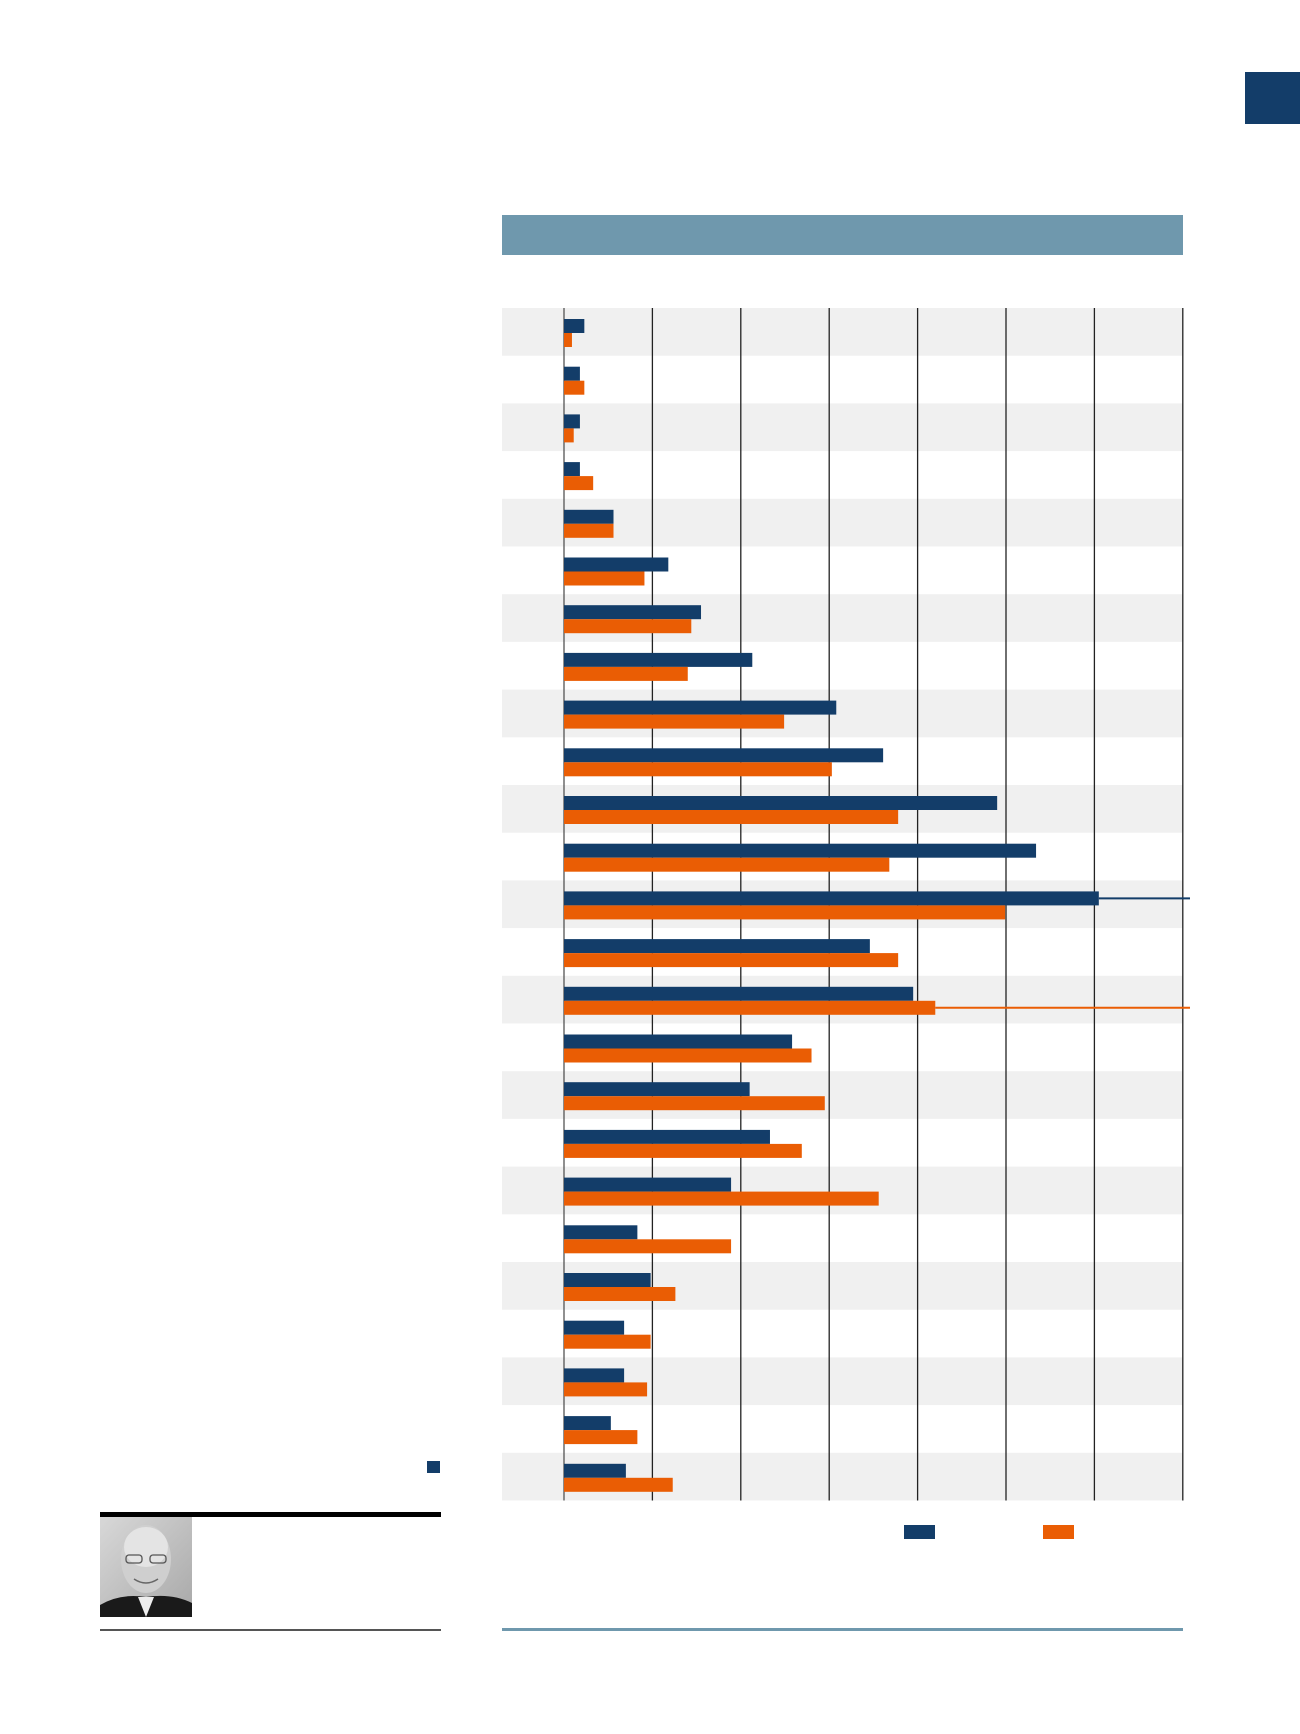  I want to click on section-tab-marker, so click(1272, 98).